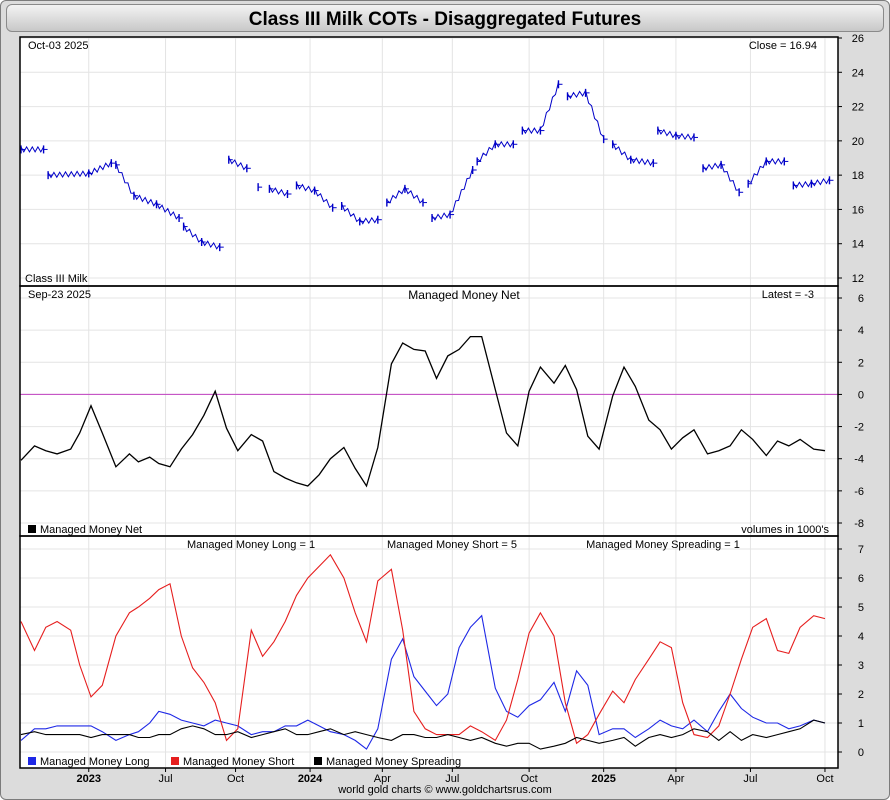  Describe the element at coordinates (858, 279) in the screenshot. I see `y-tick-label: 12` at that location.